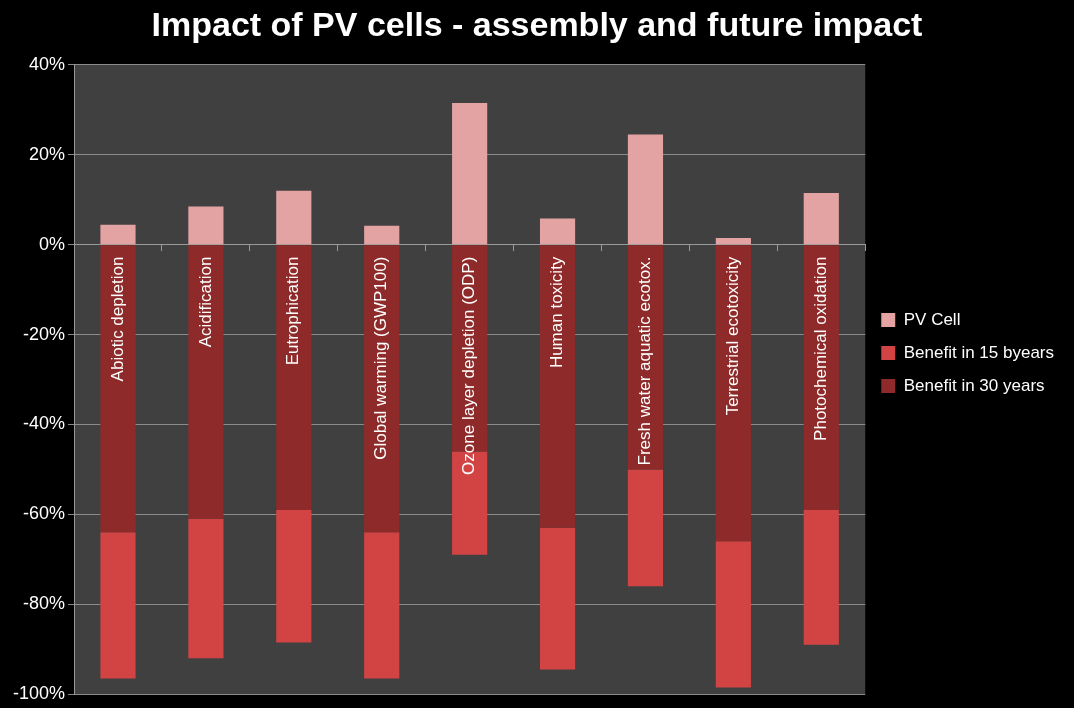  Describe the element at coordinates (293, 311) in the screenshot. I see `x-tick-label: Eutrophication` at that location.